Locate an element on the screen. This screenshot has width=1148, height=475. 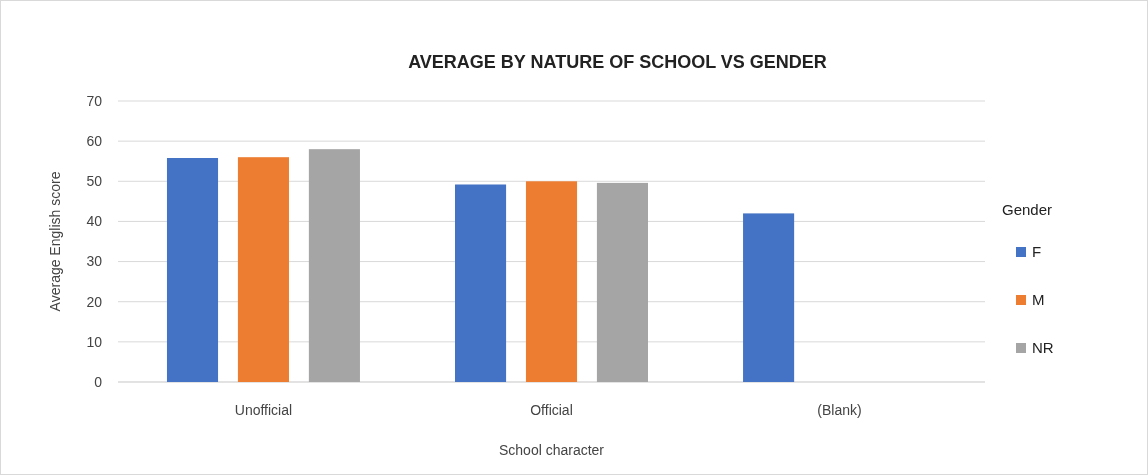
y-tick-label: 60 is located at coordinates (94, 141).